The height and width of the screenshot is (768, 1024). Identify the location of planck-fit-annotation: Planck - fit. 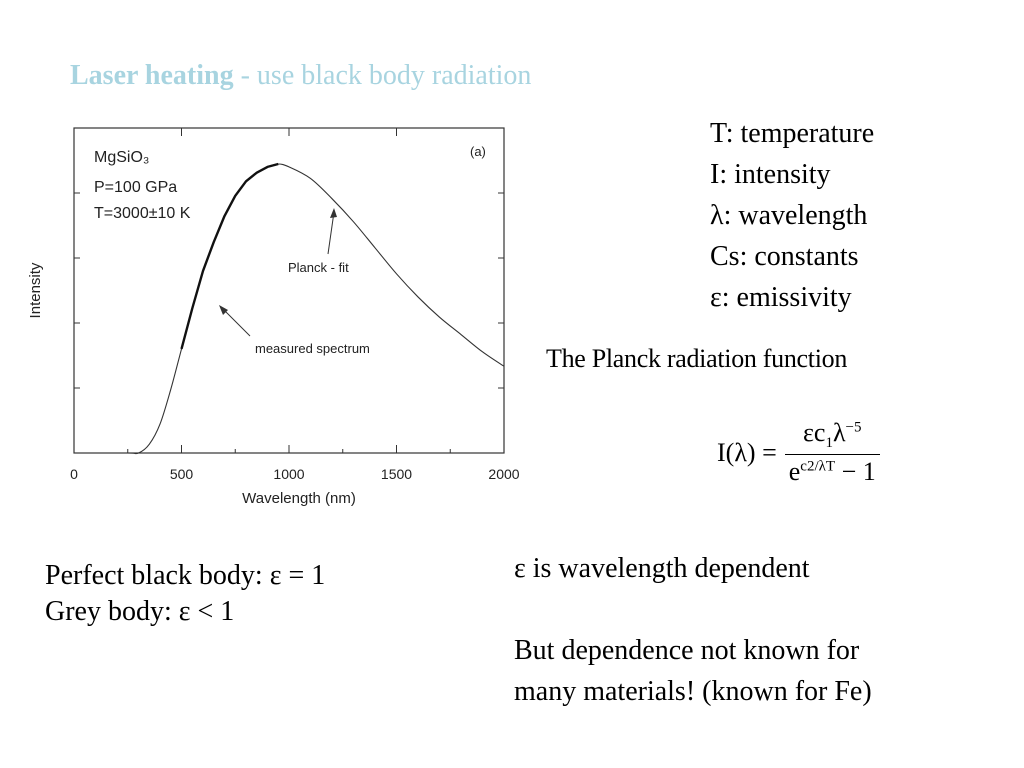
(318, 267).